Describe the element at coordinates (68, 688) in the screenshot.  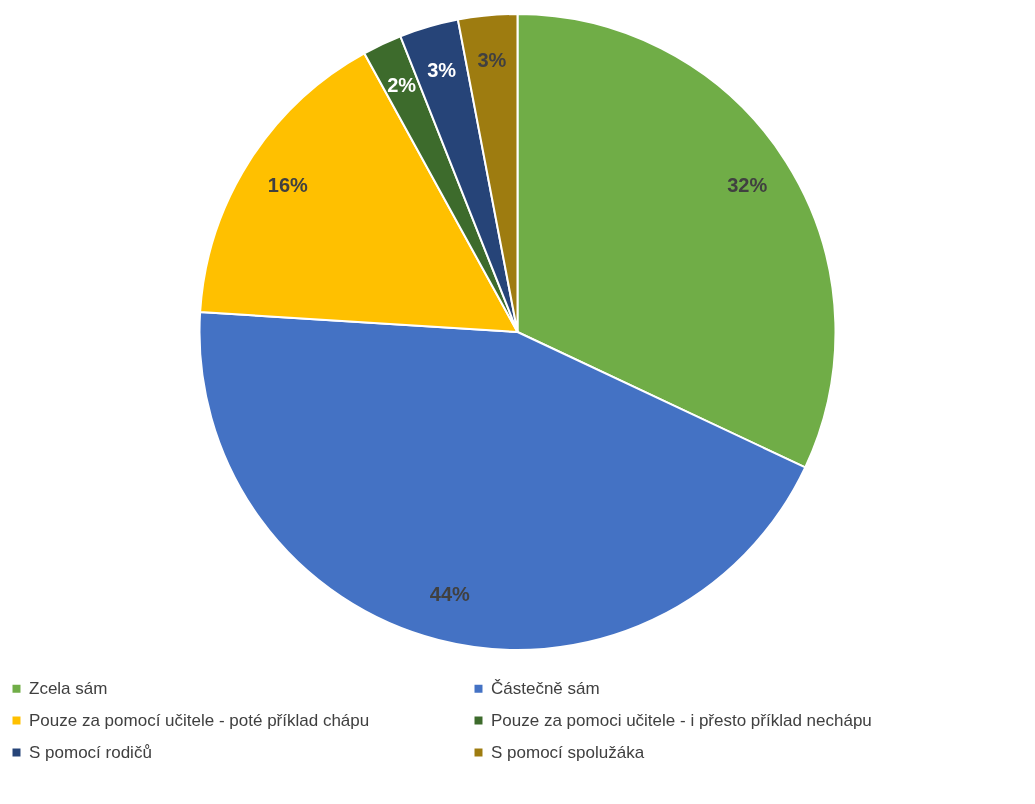
I see `legend-label: Zcela sám` at that location.